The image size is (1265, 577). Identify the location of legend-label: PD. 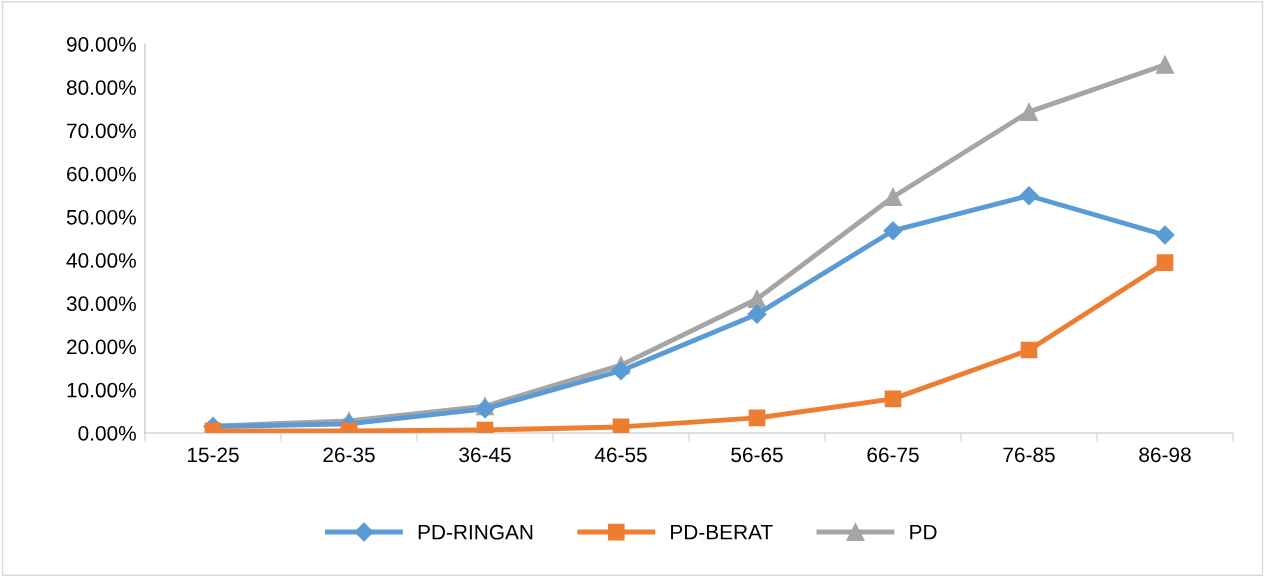
(923, 532).